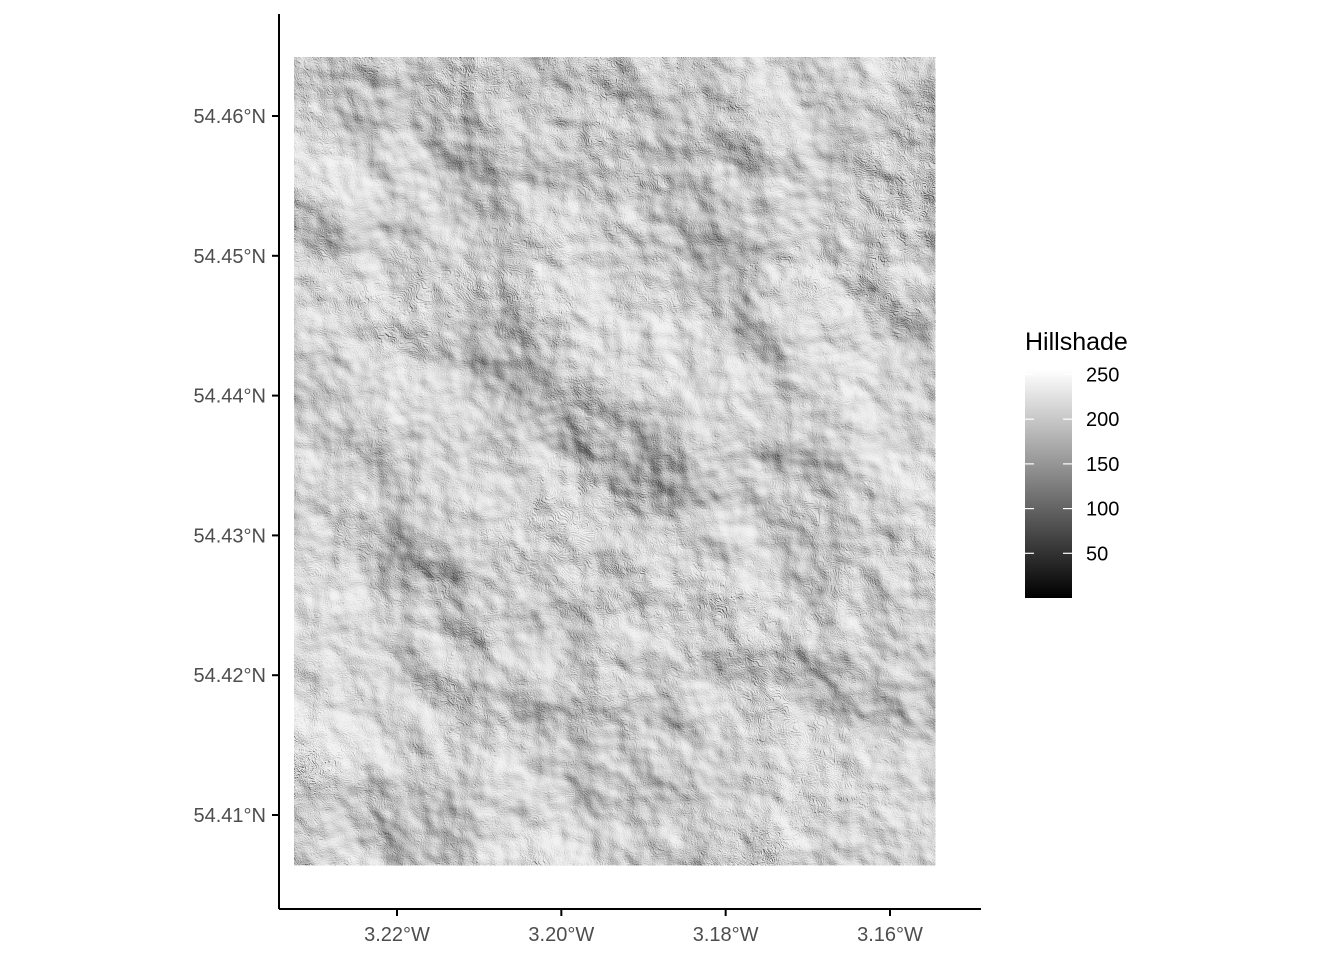 Image resolution: width=1344 pixels, height=960 pixels. Describe the element at coordinates (230, 257) in the screenshot. I see `y-tick-label: 54.45°N` at that location.